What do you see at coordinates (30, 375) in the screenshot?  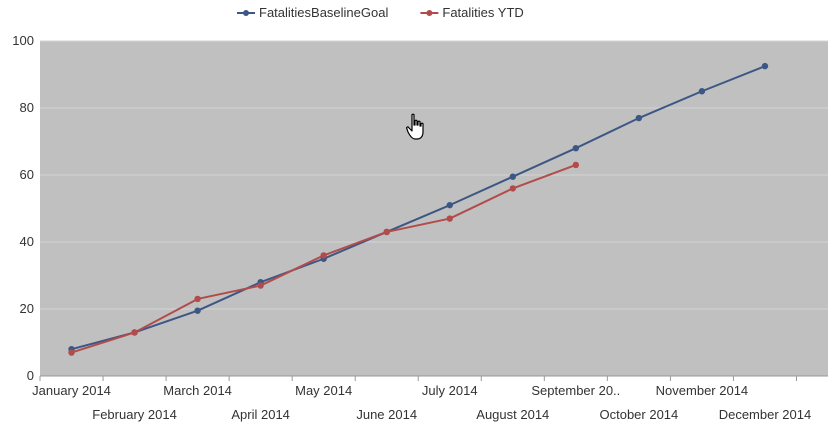 I see `y-tick-label: 0` at bounding box center [30, 375].